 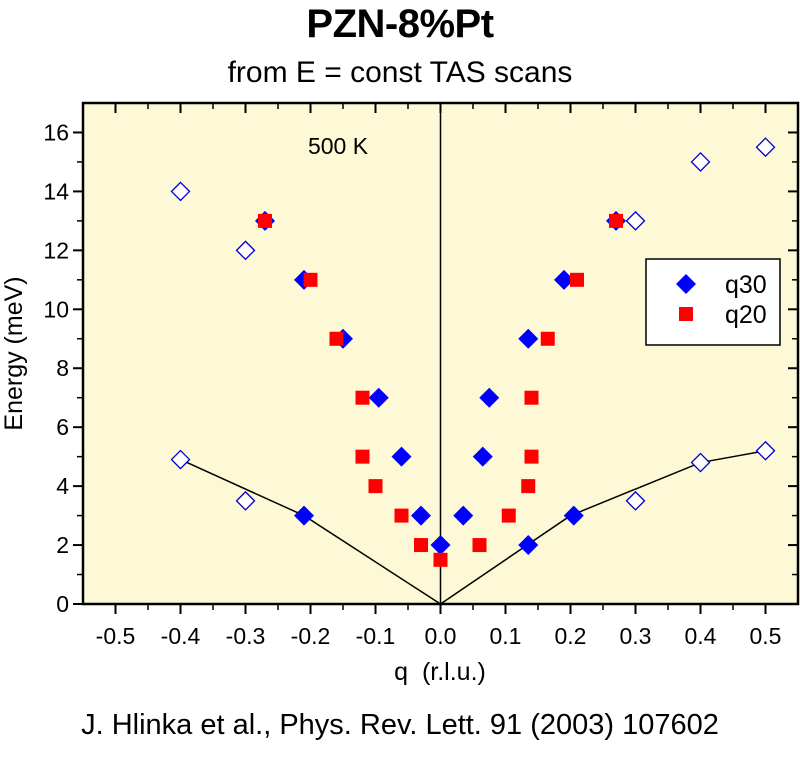 I want to click on y-tick-label: 8, so click(x=62, y=368).